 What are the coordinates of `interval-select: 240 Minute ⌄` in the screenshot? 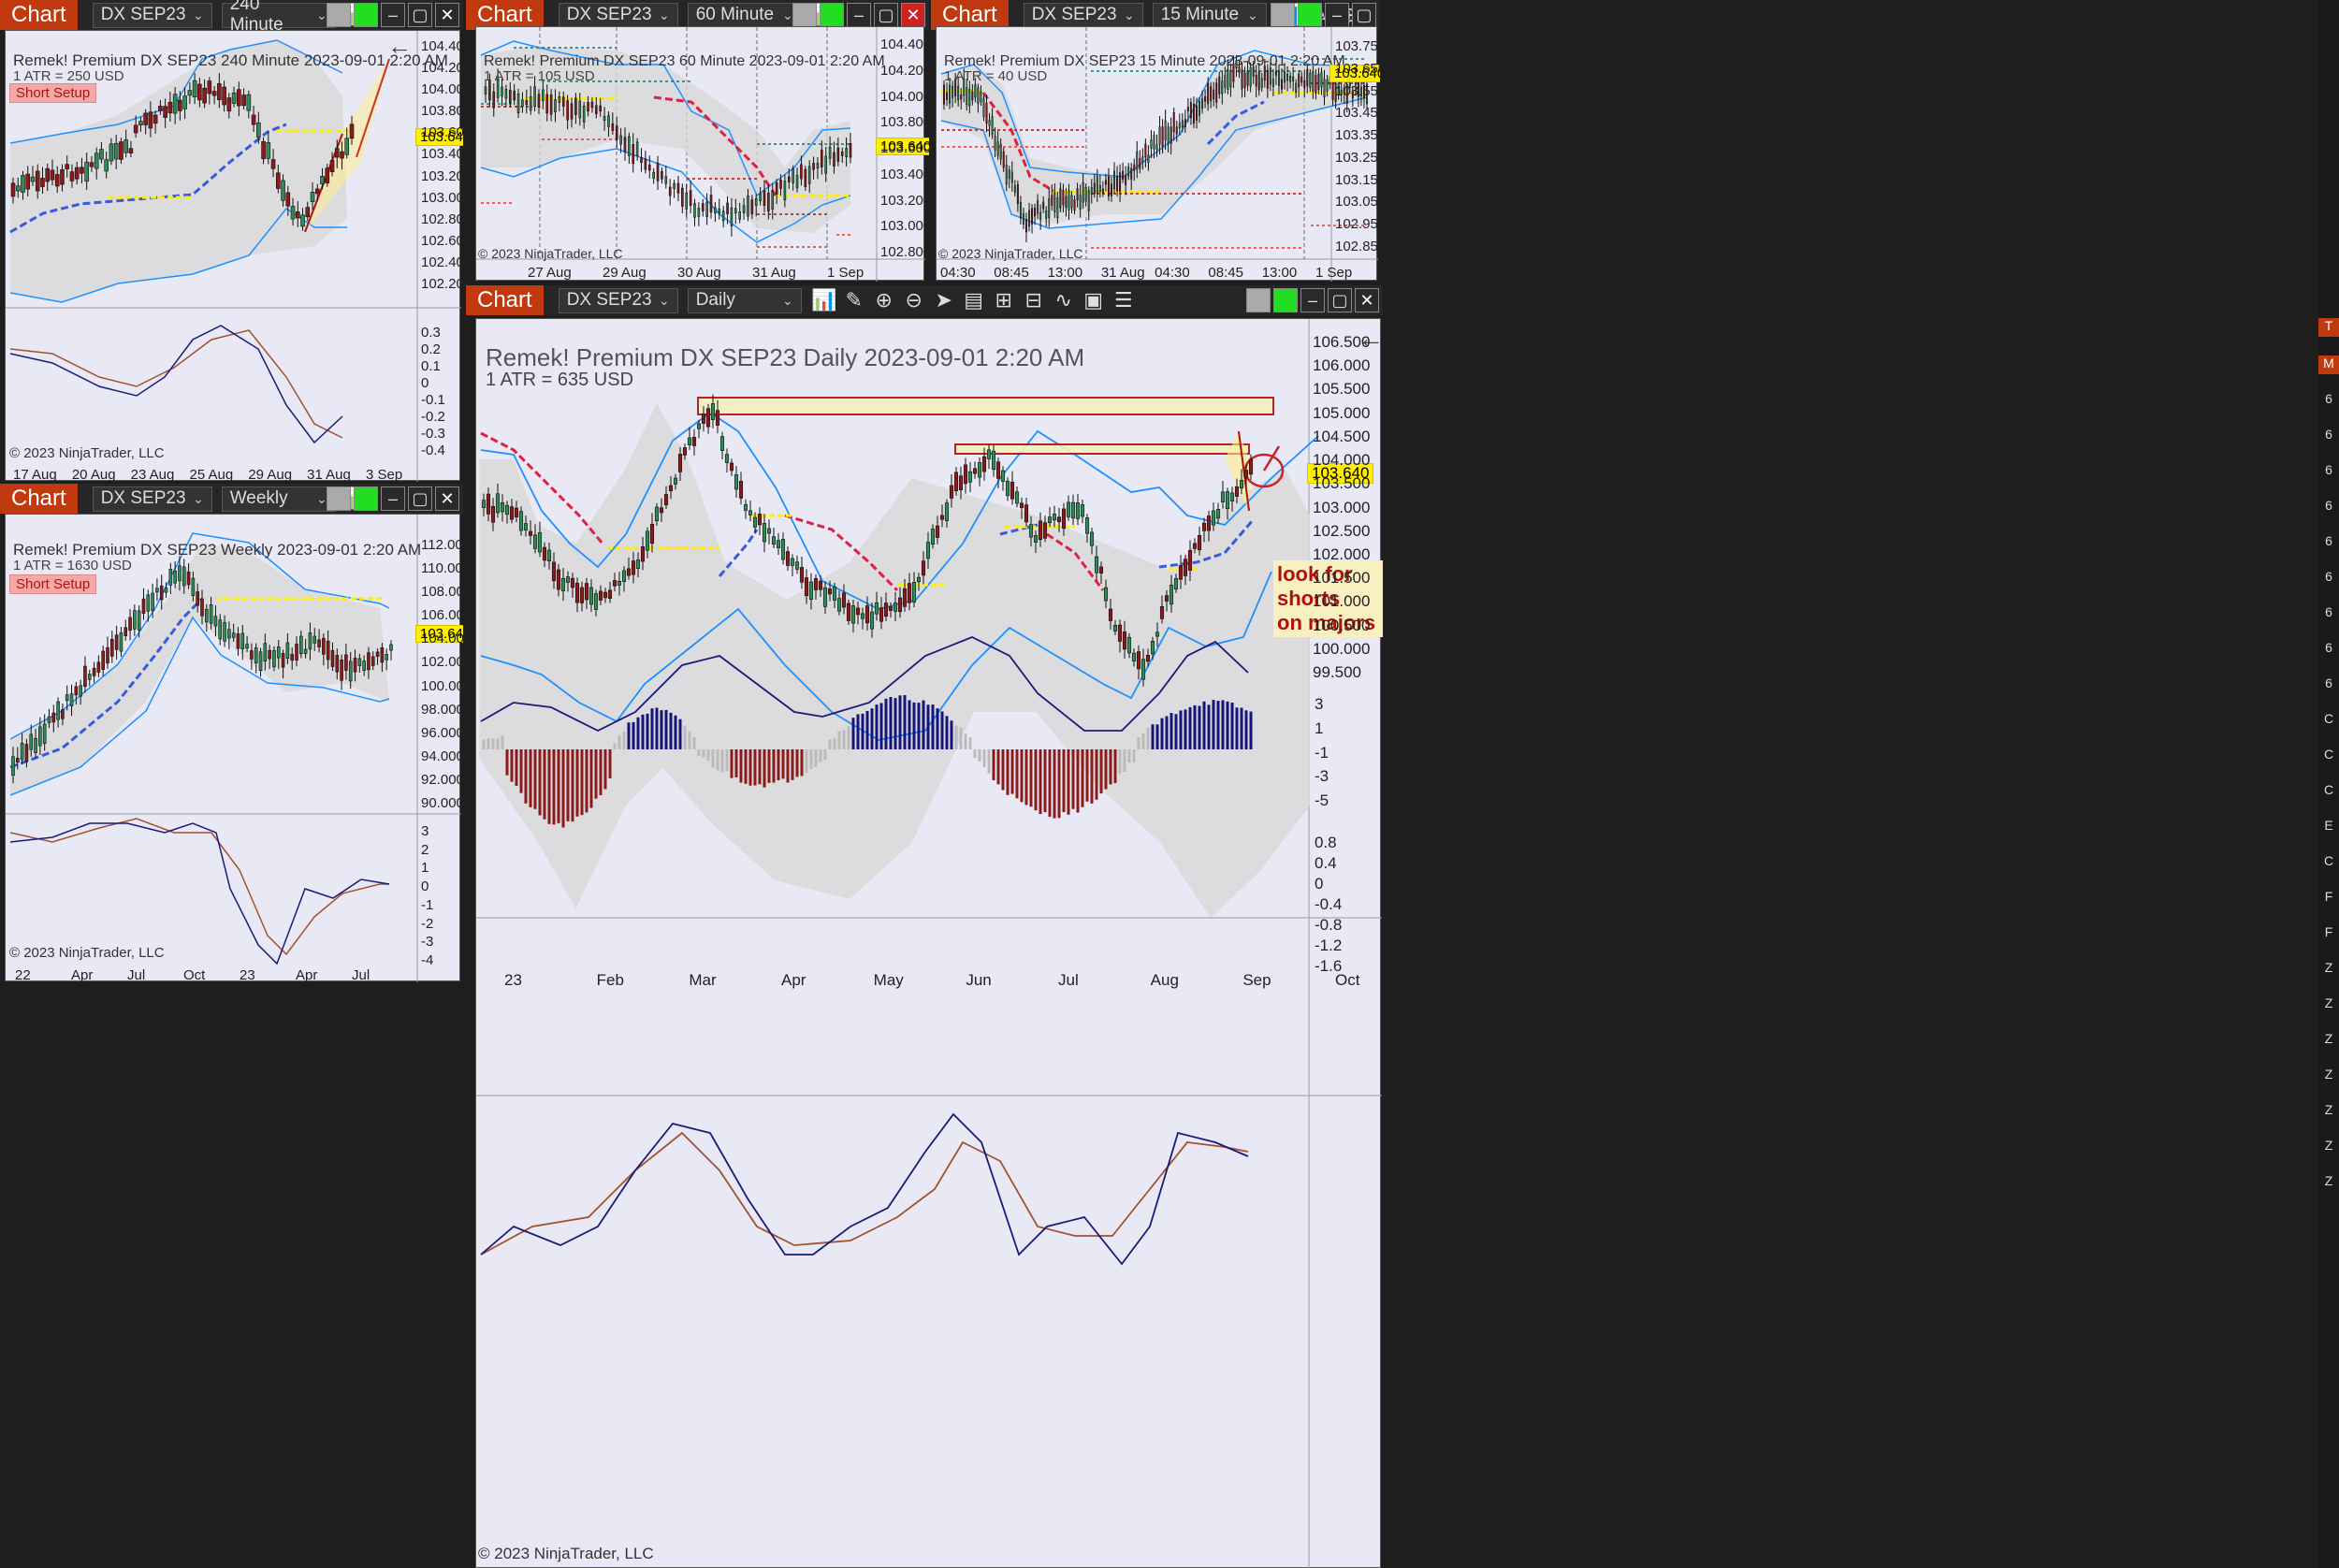 It's located at (278, 18).